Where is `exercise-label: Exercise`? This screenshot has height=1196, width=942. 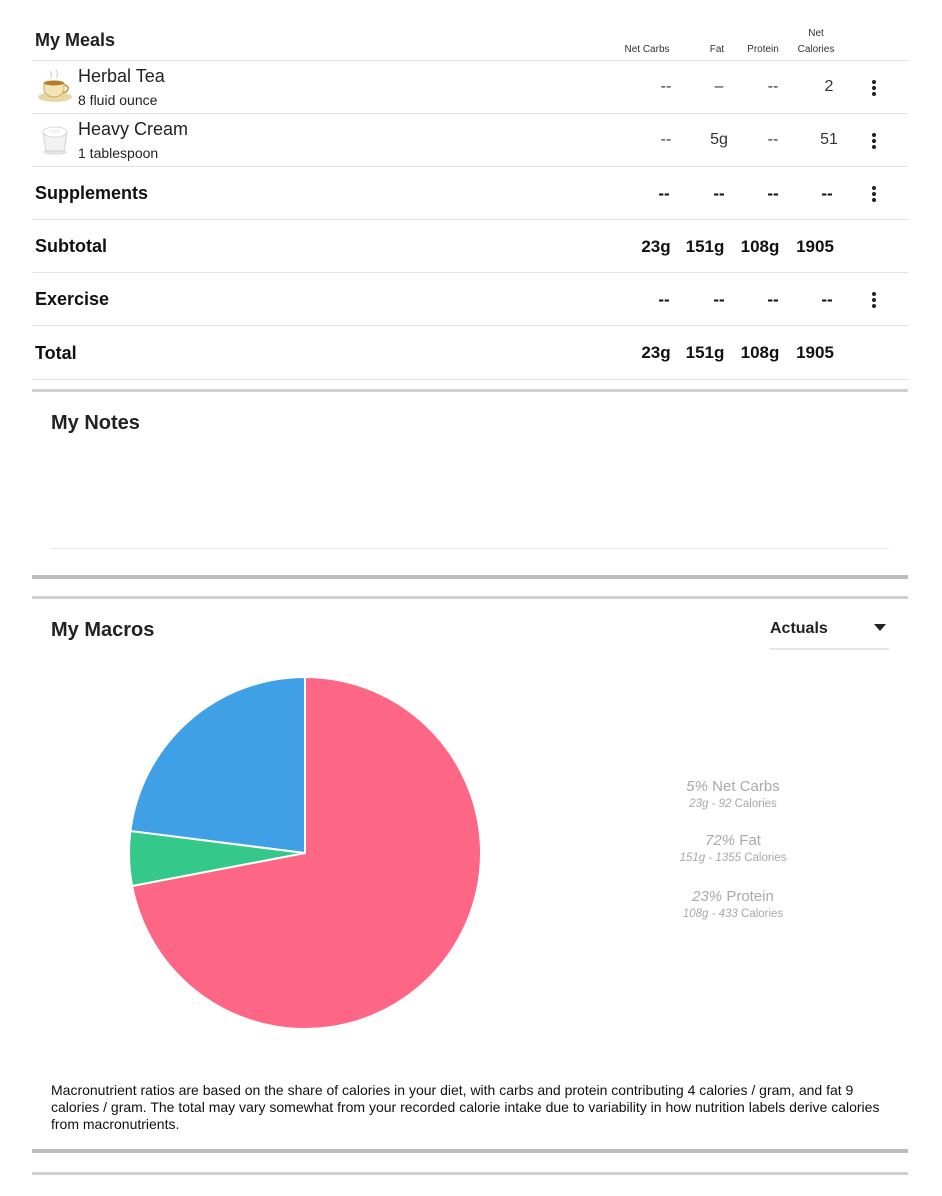
exercise-label: Exercise is located at coordinates (72, 299).